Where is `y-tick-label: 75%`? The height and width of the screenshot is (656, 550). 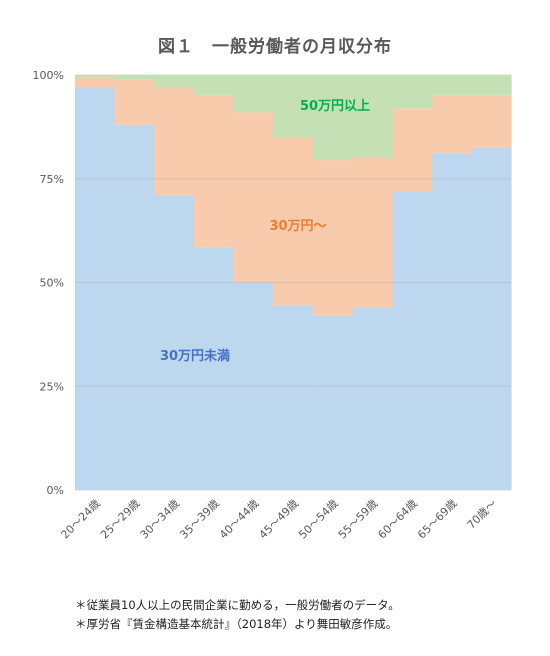 y-tick-label: 75% is located at coordinates (52, 179).